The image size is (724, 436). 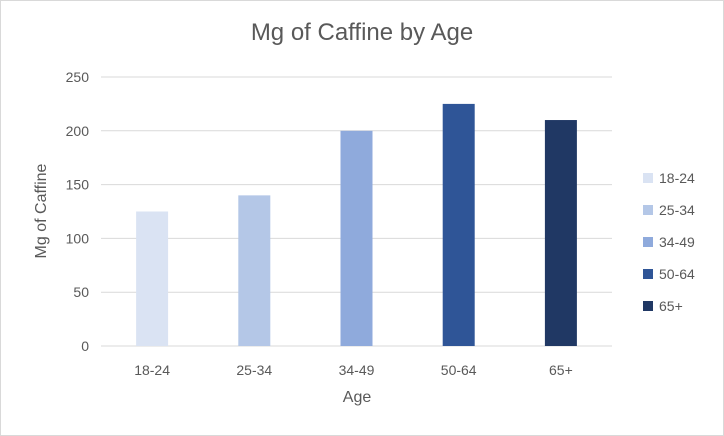 I want to click on bar-65+, so click(x=560, y=233).